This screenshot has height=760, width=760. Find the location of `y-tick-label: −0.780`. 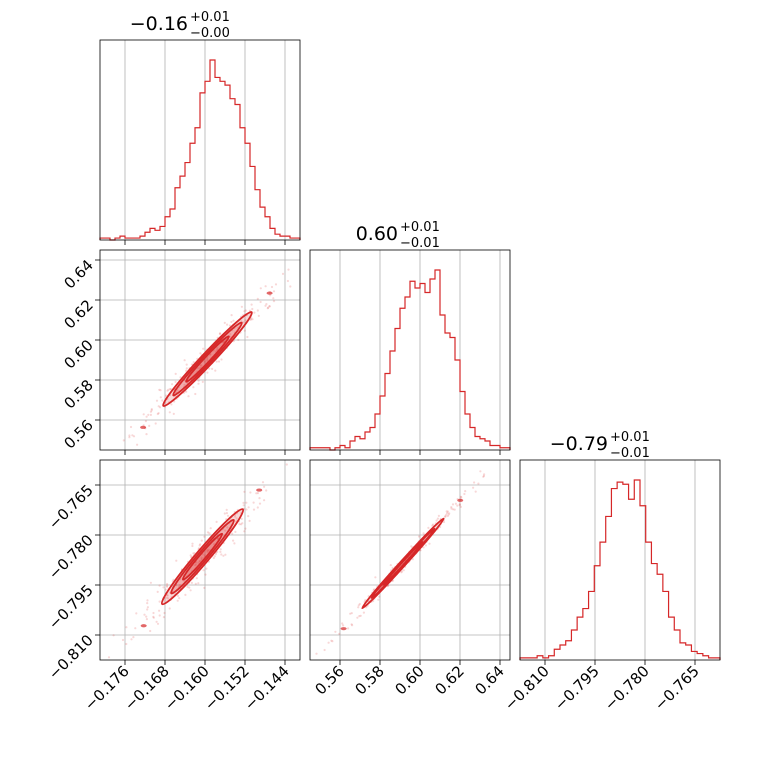

y-tick-label: −0.780 is located at coordinates (71, 557).